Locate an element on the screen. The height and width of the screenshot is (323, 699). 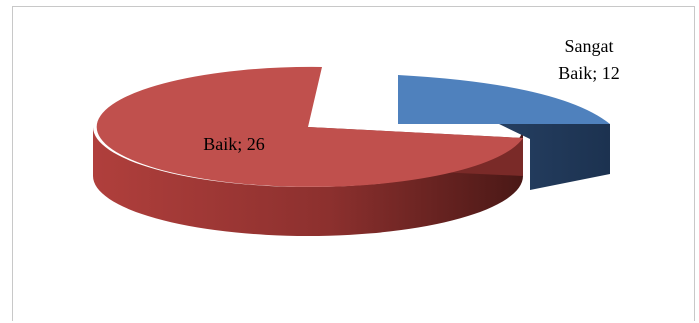
slice-sangat-baik is located at coordinates (504, 132).